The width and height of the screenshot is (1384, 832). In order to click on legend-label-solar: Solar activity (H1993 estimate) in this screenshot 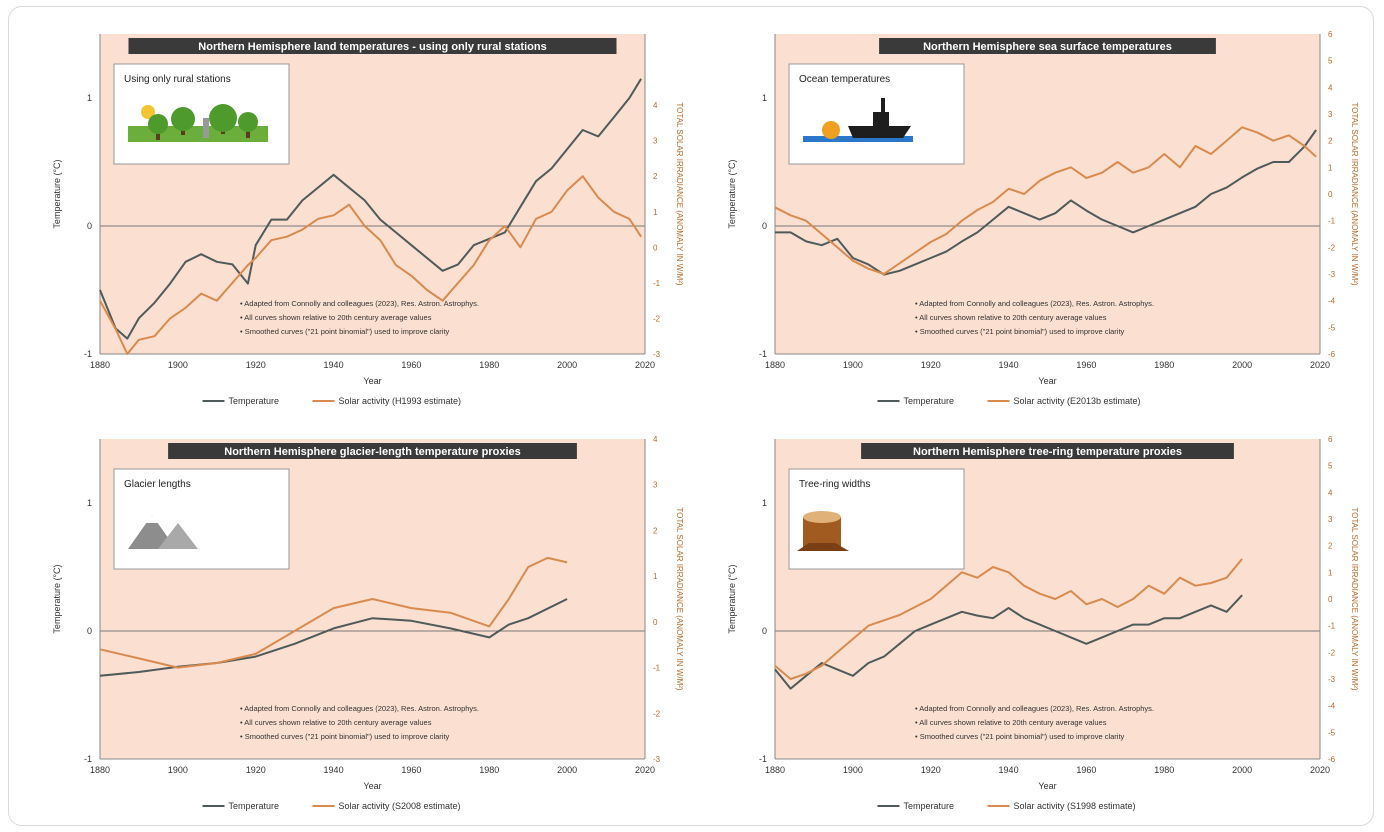, I will do `click(400, 401)`.